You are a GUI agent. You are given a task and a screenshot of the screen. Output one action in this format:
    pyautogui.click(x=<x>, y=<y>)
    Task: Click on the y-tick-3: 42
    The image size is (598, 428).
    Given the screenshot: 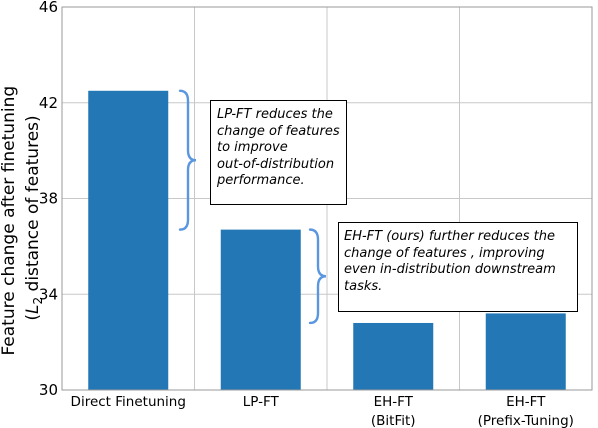 What is the action you would take?
    pyautogui.click(x=48, y=103)
    